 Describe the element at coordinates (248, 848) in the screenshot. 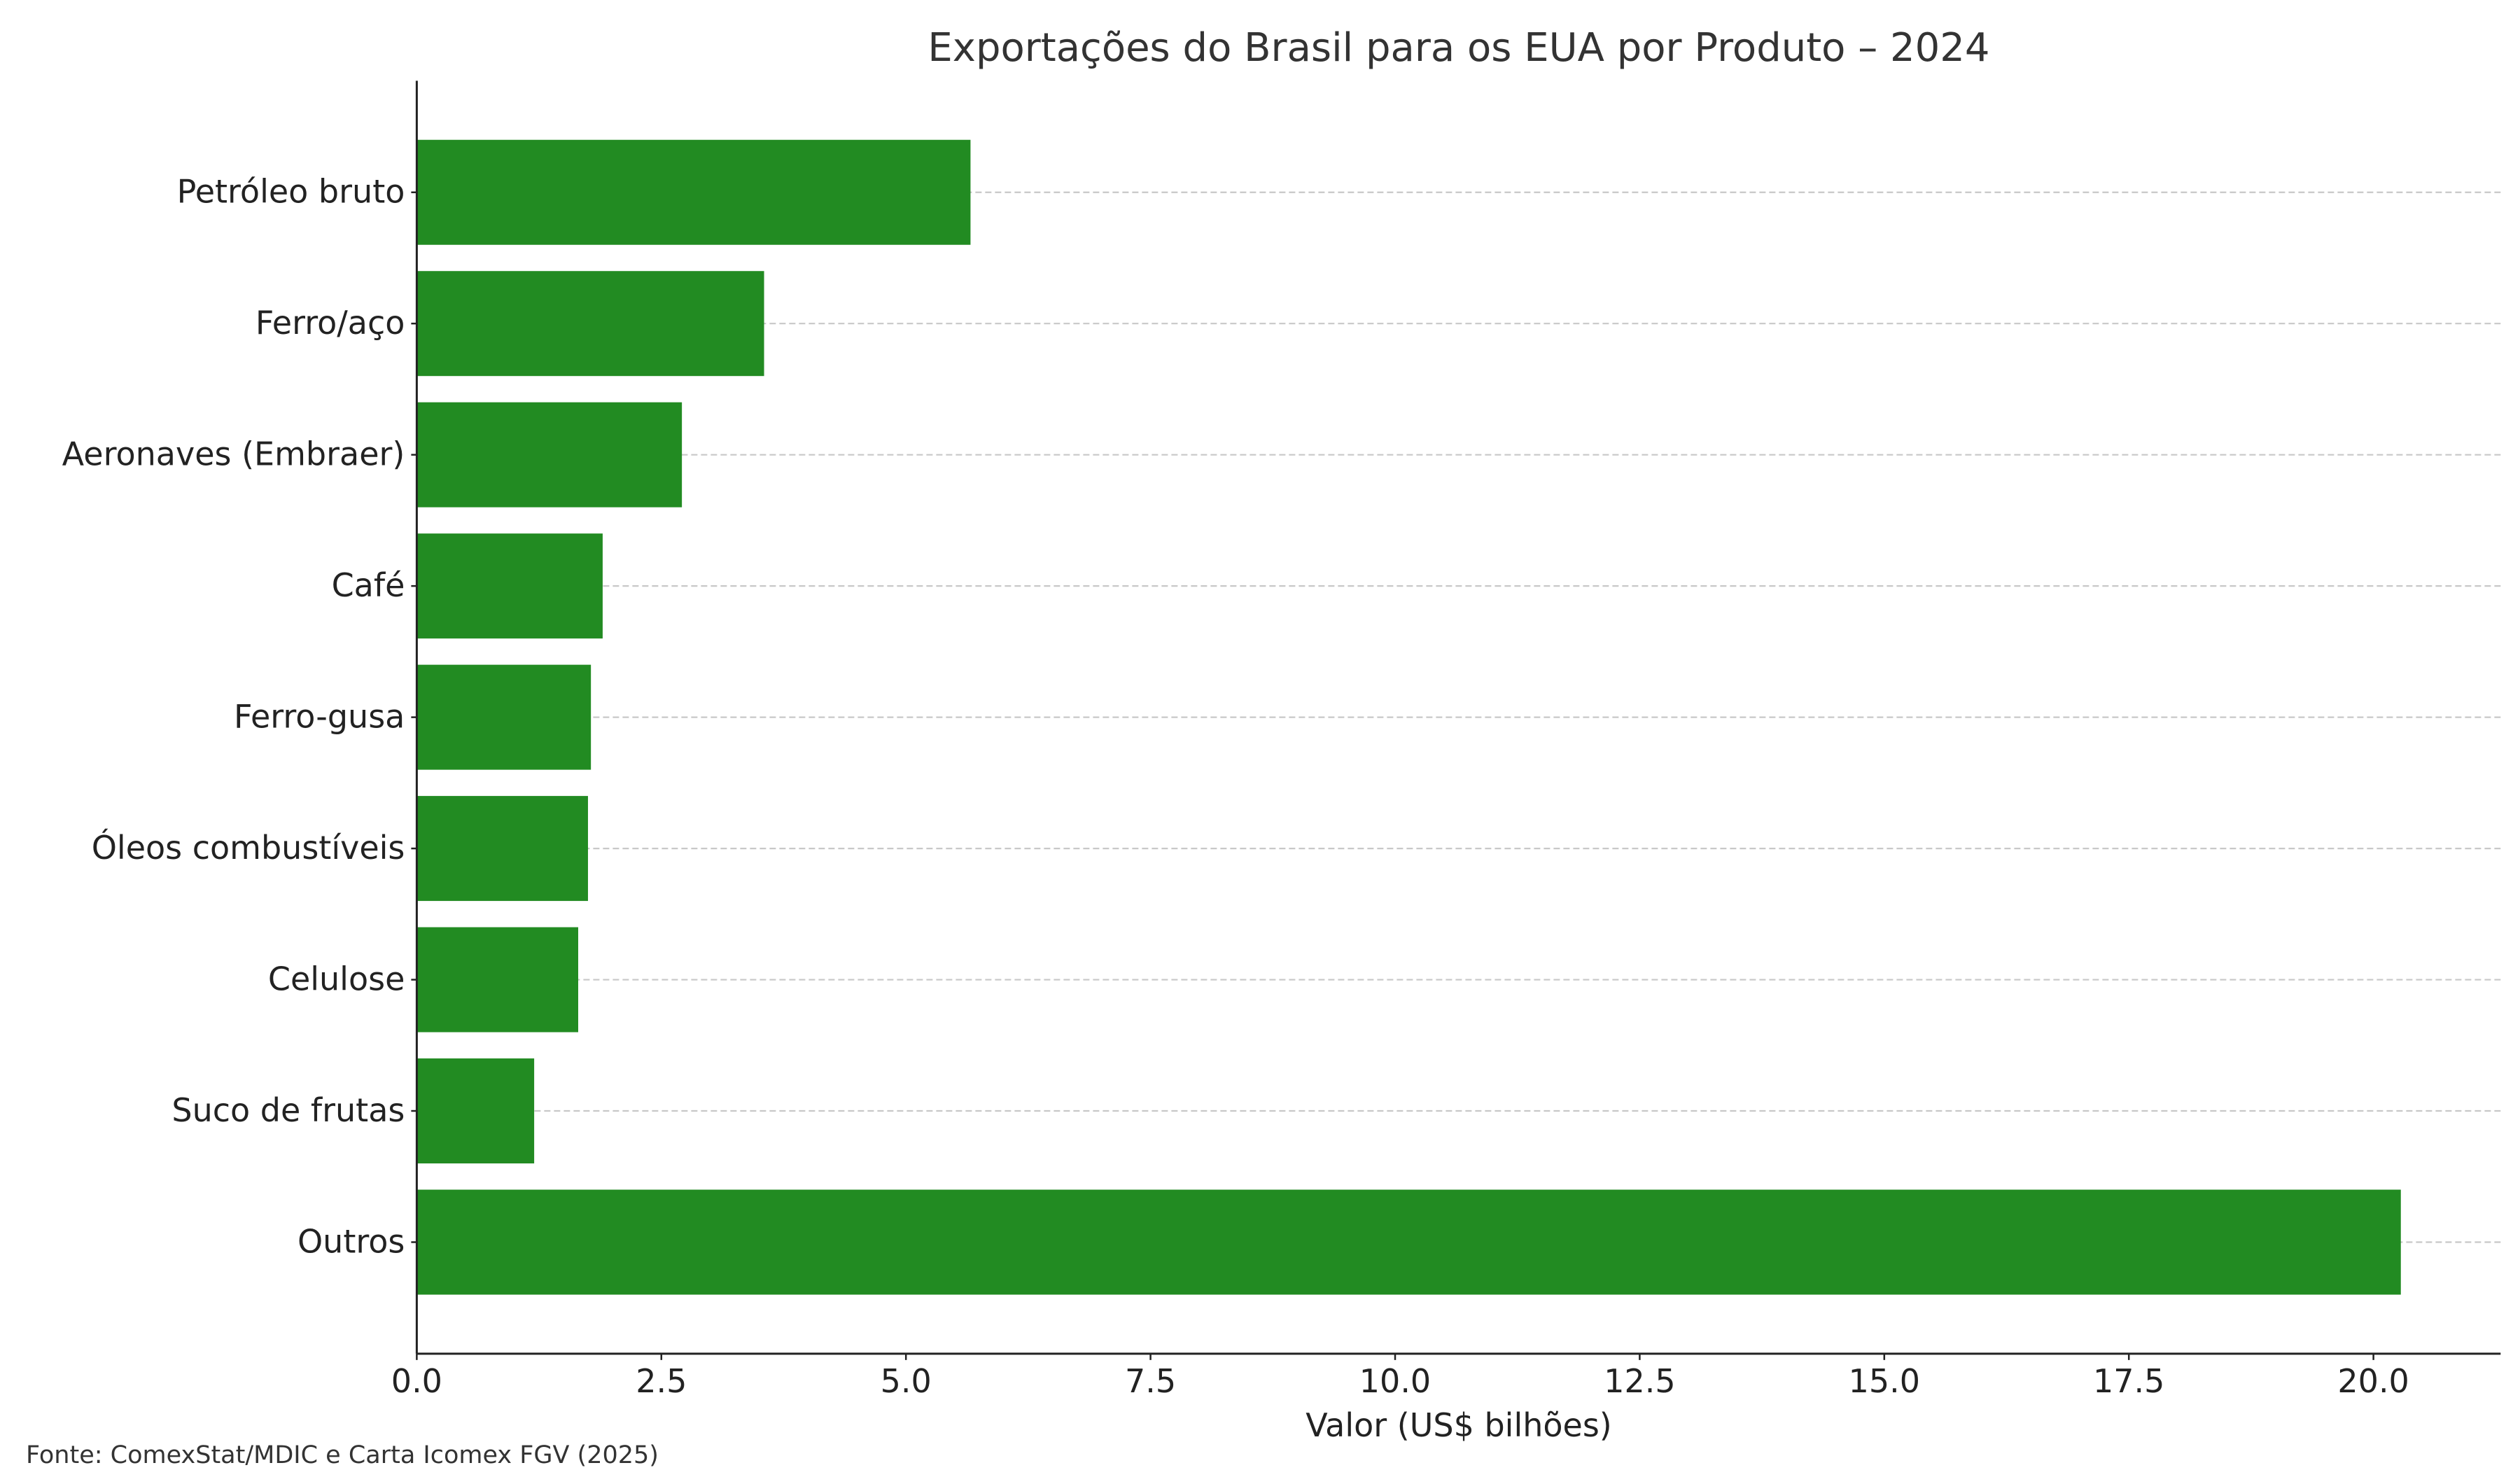

I see `y-tick-label: Óleos combustíveis` at that location.